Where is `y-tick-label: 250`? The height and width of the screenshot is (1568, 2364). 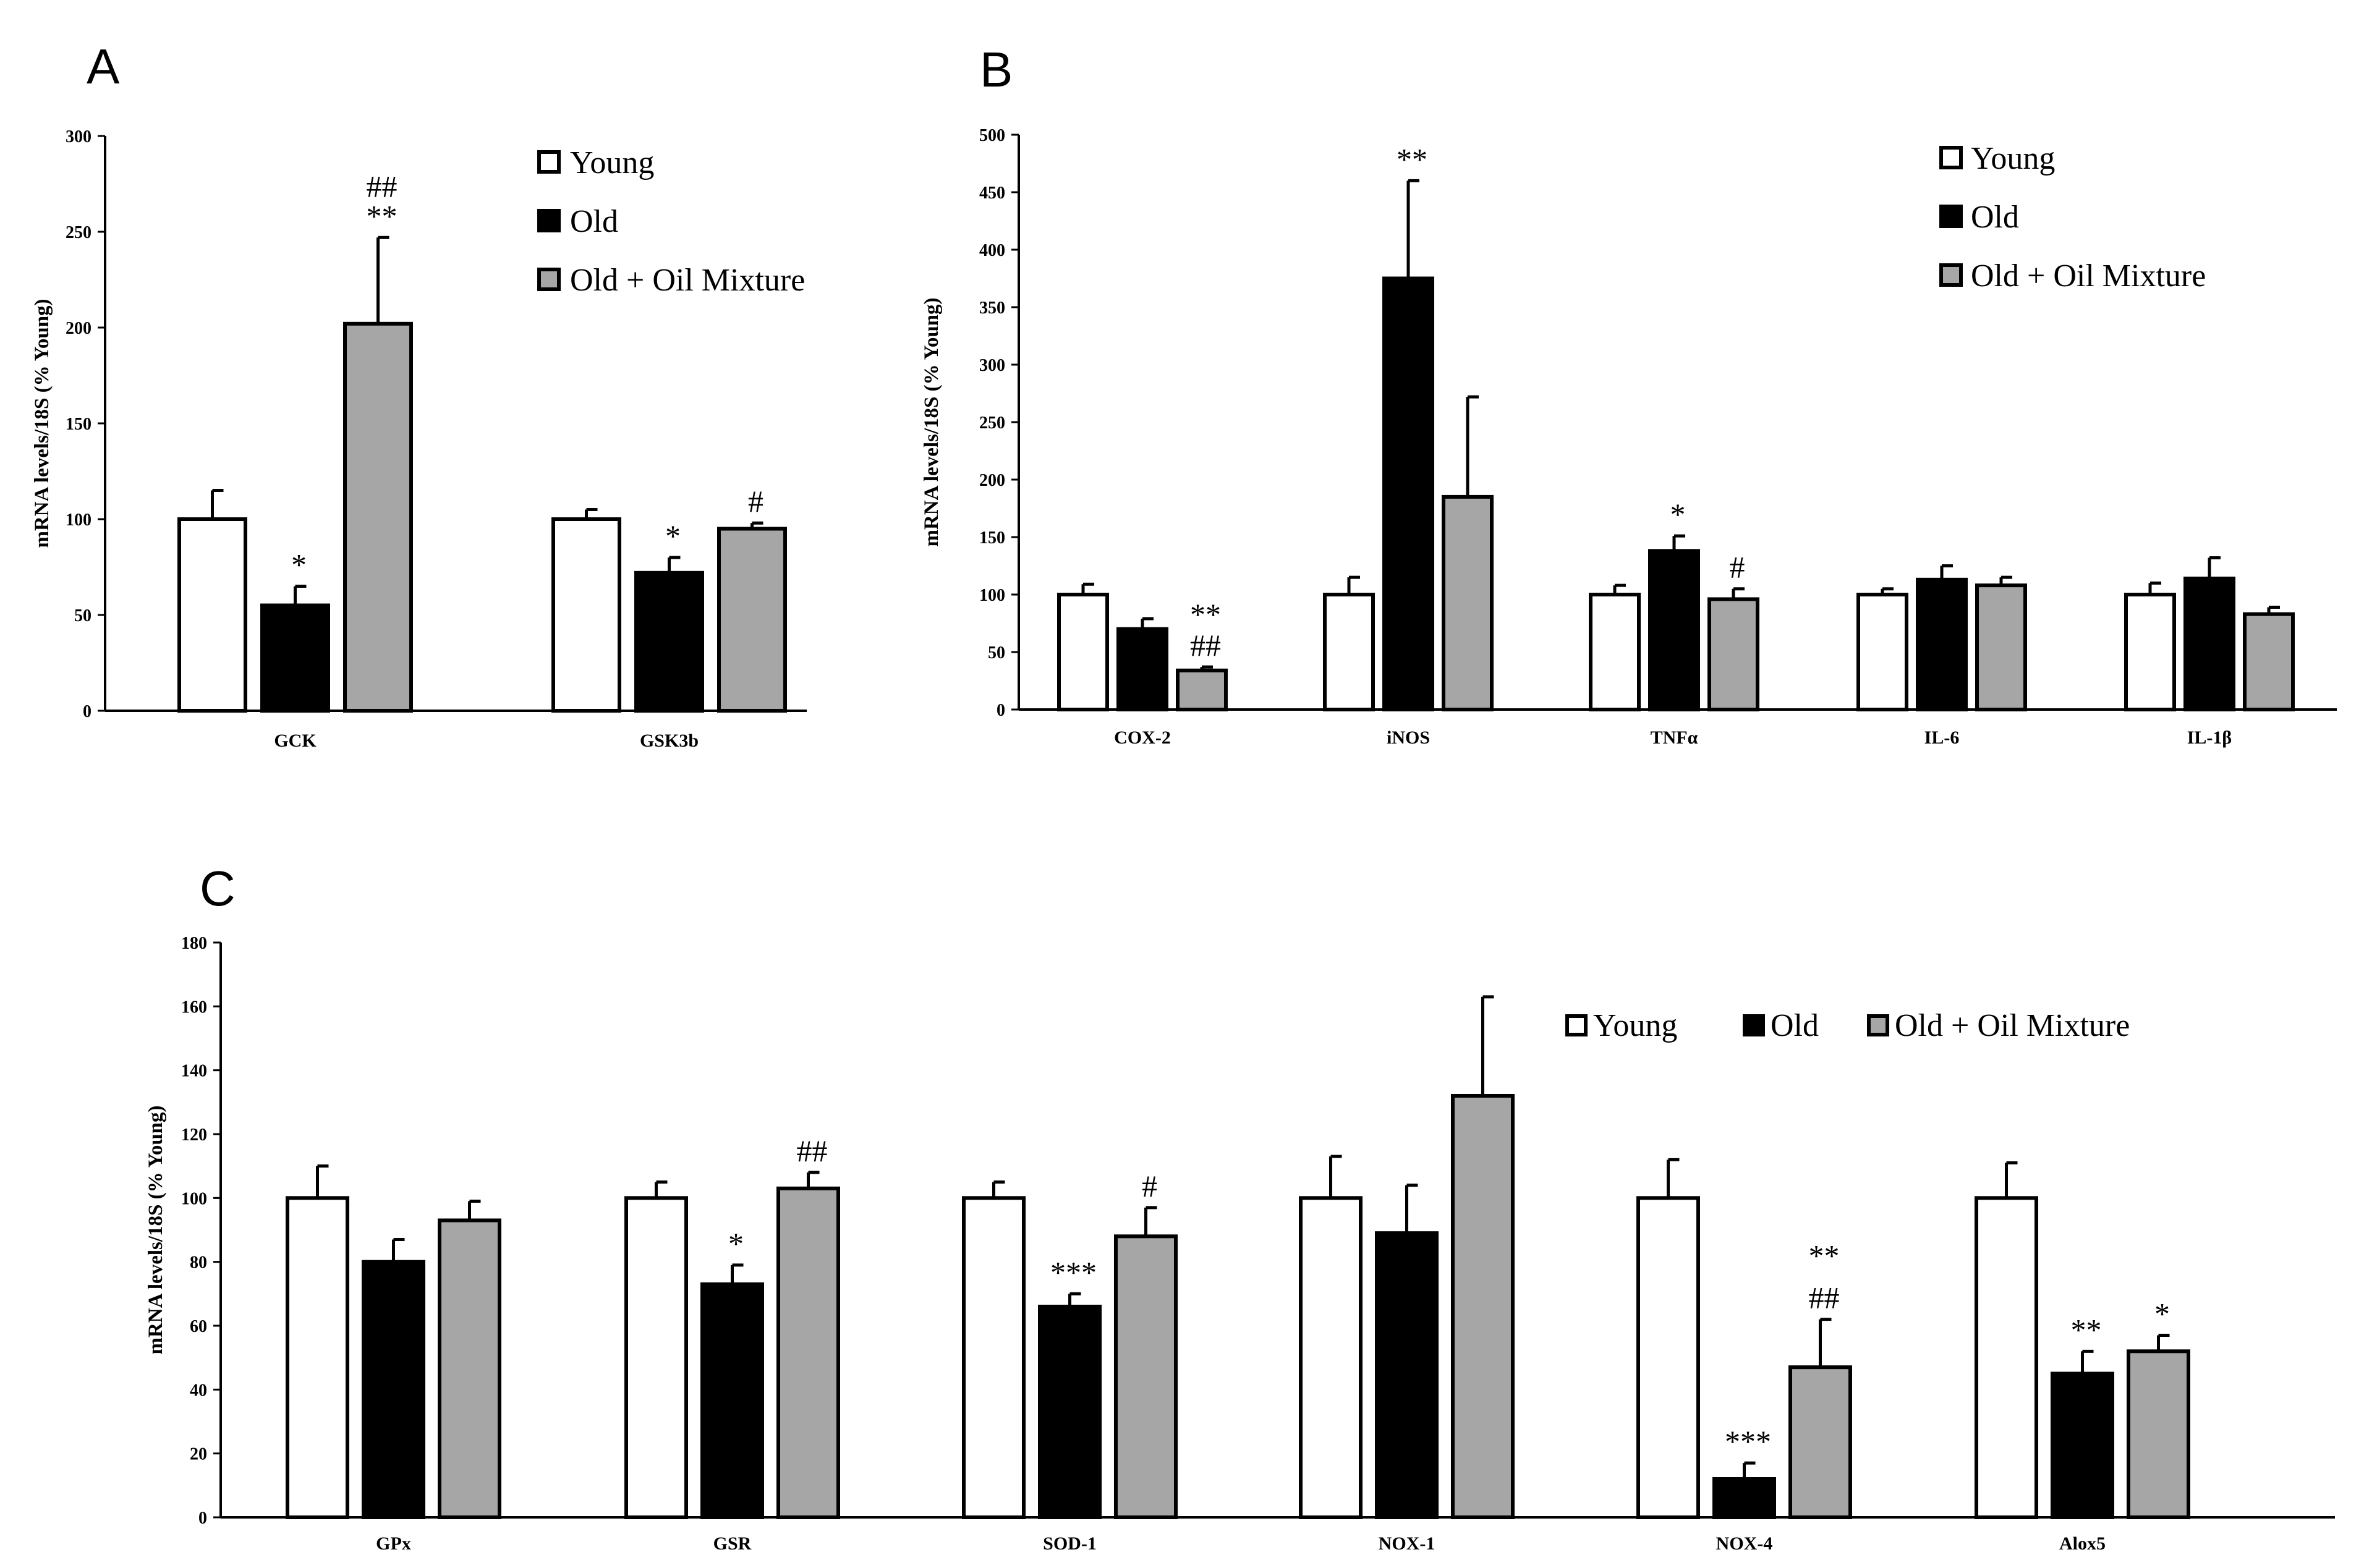
y-tick-label: 250 is located at coordinates (78, 232).